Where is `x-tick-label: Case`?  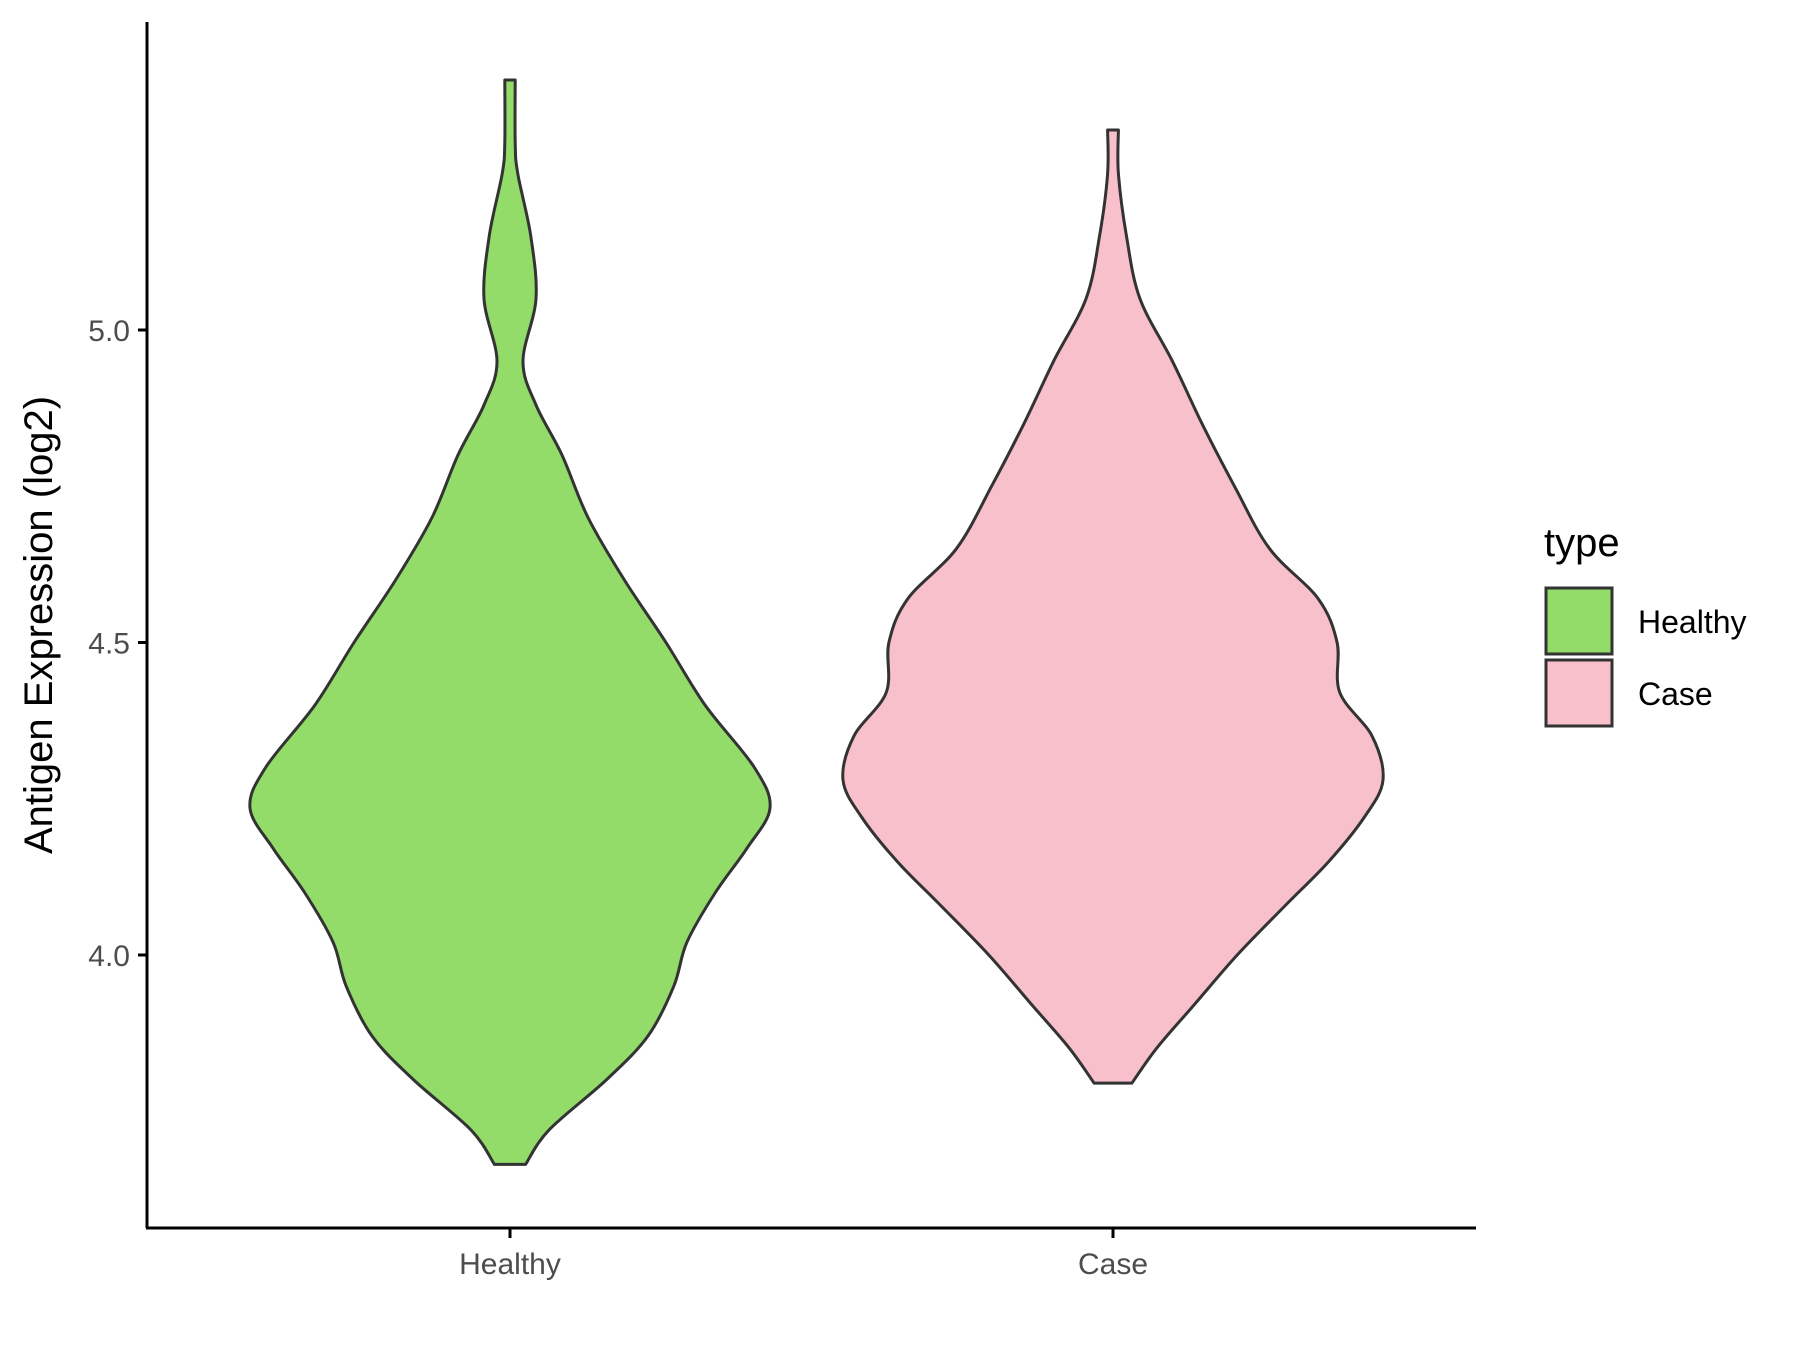
x-tick-label: Case is located at coordinates (1113, 1264).